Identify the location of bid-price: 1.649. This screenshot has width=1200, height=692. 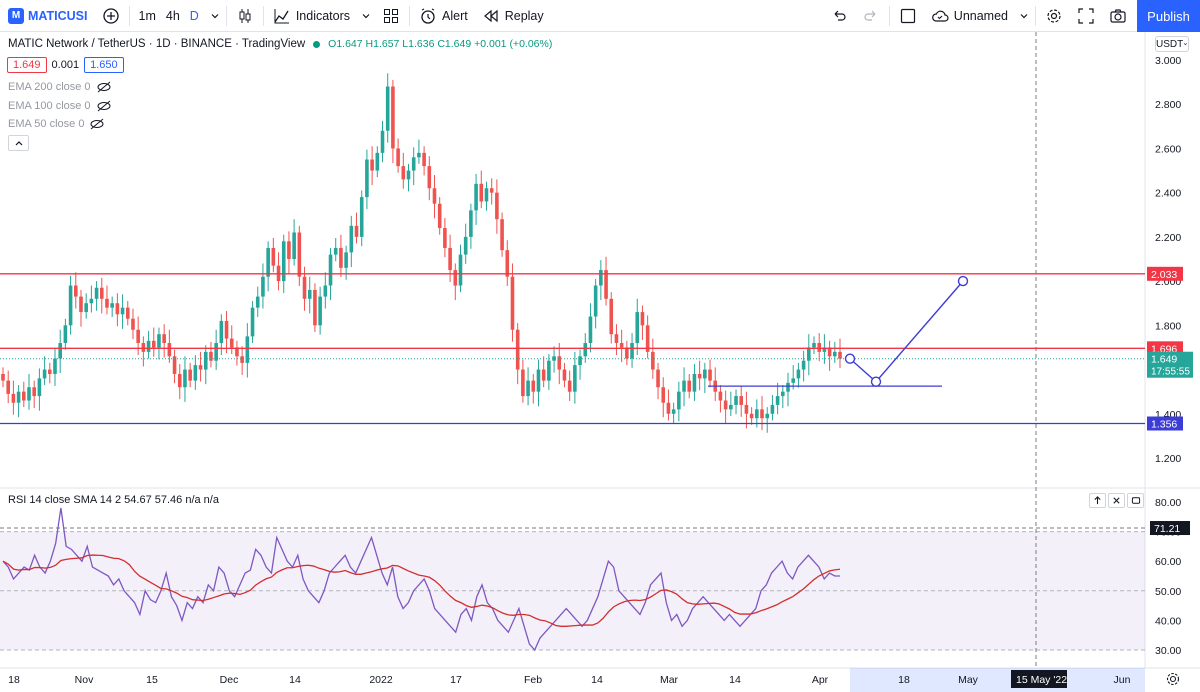
(27, 65).